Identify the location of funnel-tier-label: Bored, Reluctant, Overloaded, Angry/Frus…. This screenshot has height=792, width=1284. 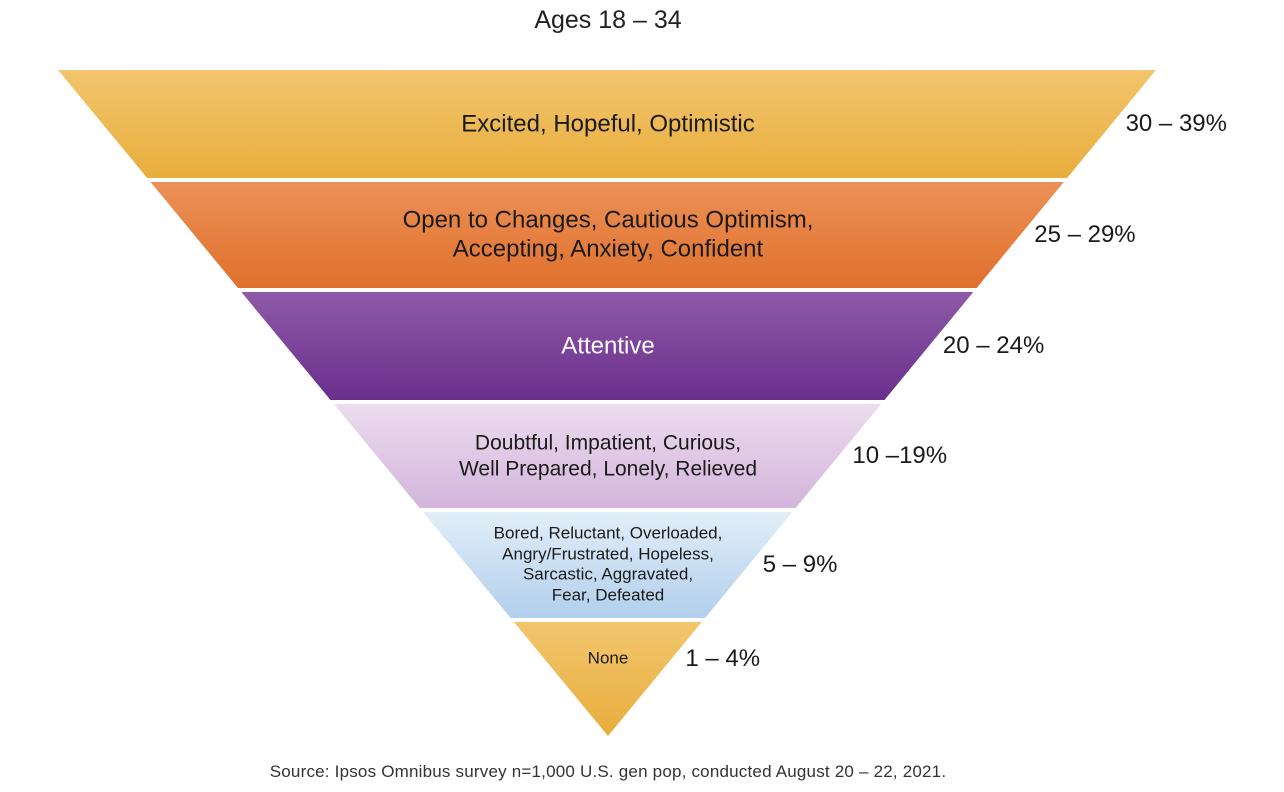
(608, 564).